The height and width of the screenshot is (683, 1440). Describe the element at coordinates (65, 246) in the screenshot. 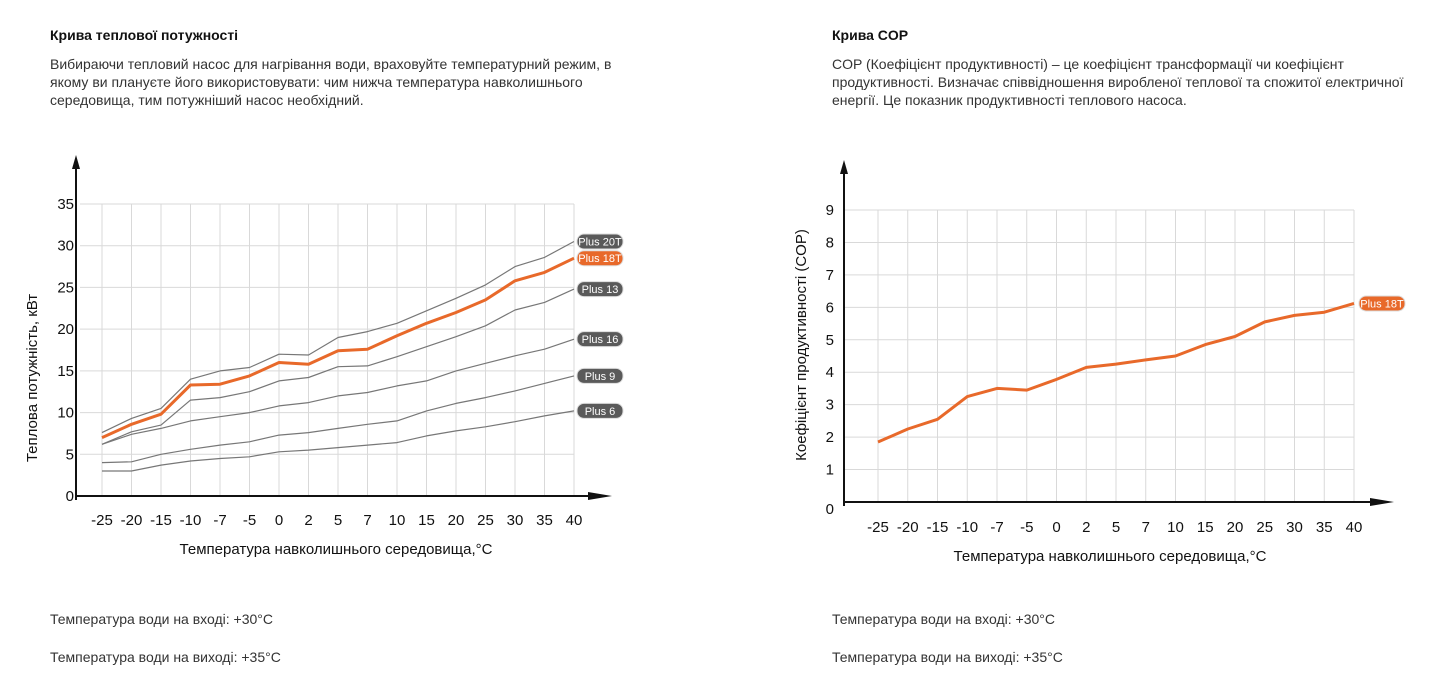

I see `y-tick-label: 30` at that location.